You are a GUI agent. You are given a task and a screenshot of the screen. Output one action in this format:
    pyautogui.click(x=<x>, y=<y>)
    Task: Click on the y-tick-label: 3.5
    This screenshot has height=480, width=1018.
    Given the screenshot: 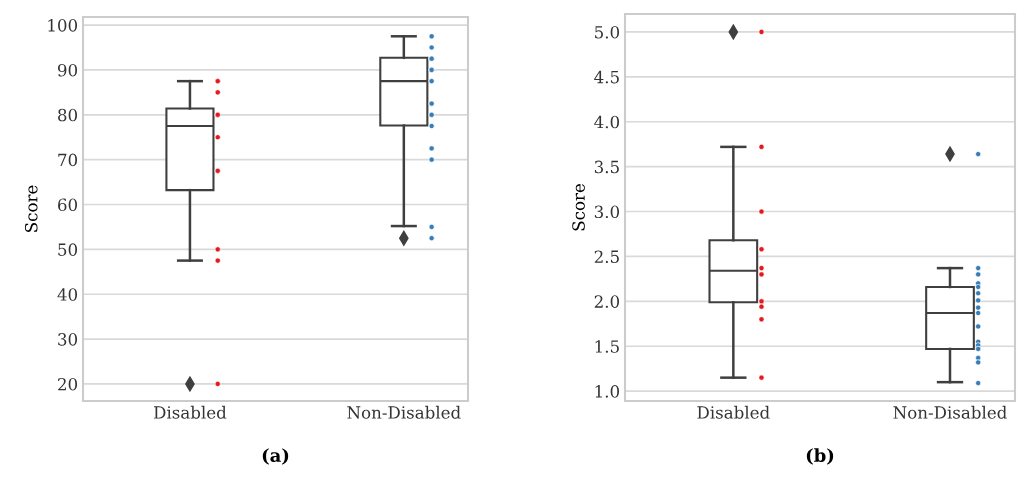 What is the action you would take?
    pyautogui.click(x=606, y=167)
    